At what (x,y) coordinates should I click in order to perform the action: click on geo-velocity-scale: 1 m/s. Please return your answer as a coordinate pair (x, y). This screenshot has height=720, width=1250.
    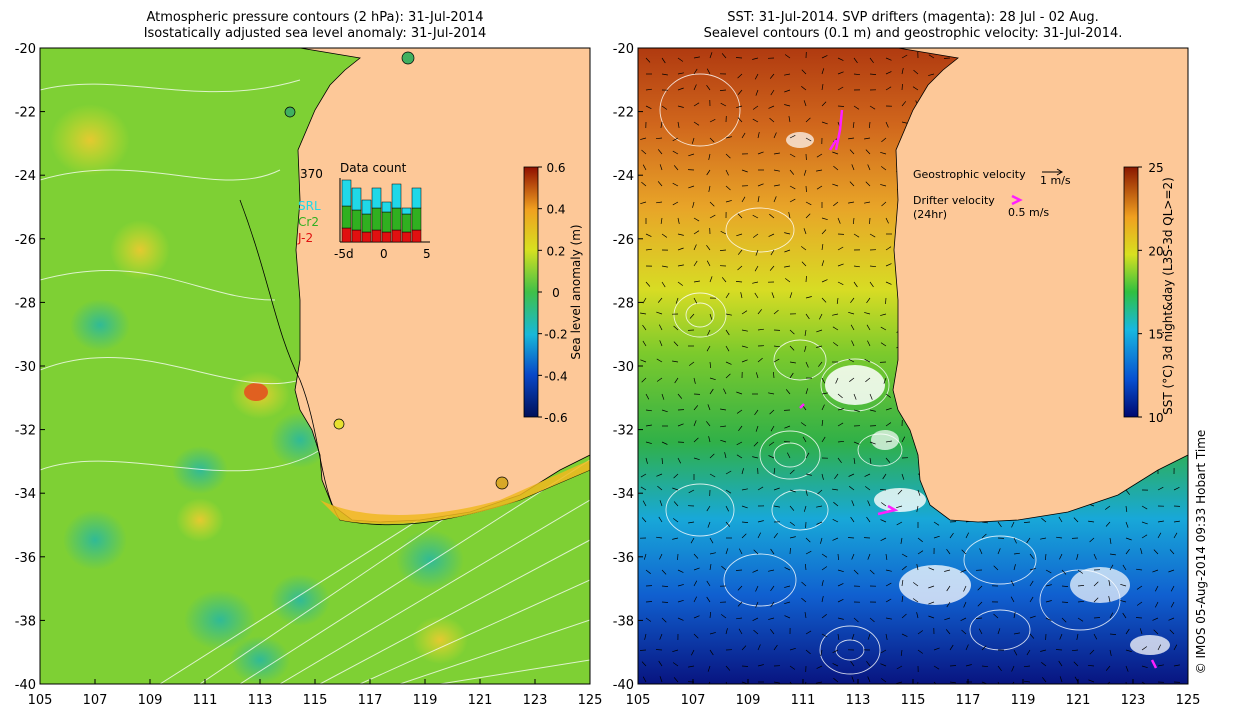
    Looking at the image, I should click on (1055, 180).